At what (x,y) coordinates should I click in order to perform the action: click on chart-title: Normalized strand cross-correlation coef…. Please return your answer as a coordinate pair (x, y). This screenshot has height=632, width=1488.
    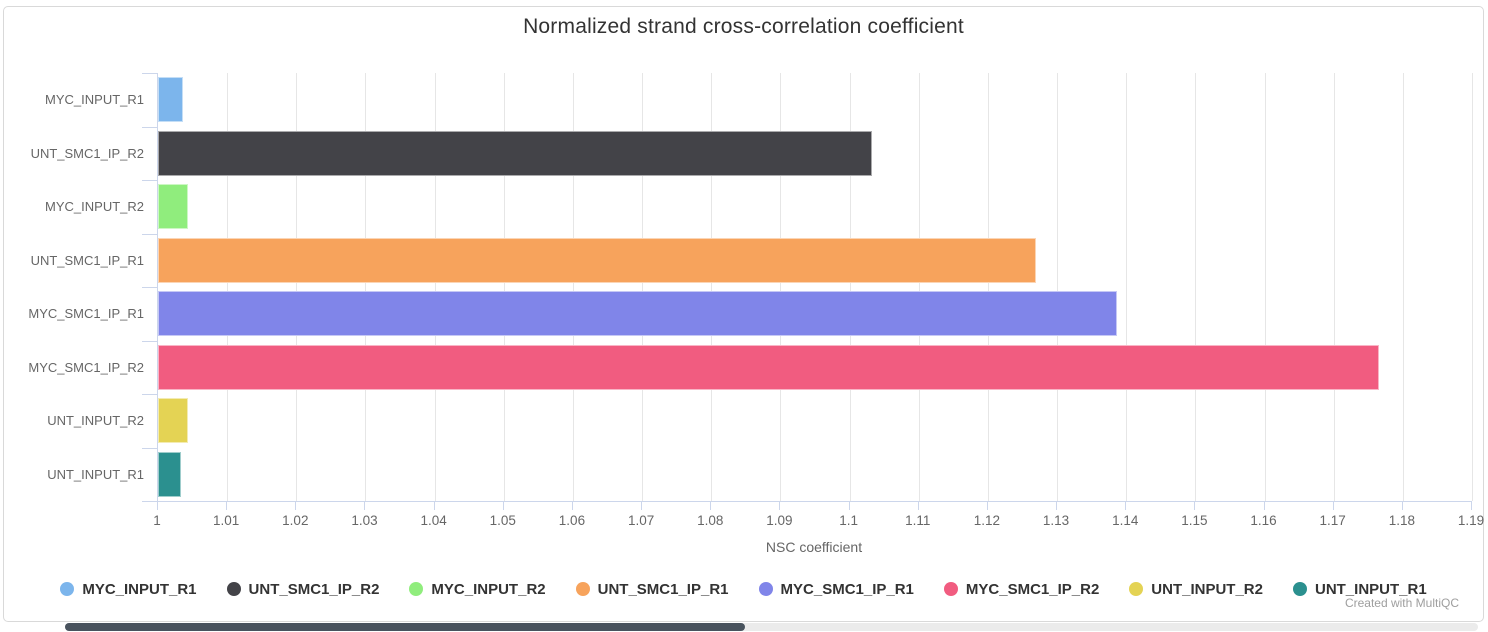
    Looking at the image, I should click on (743, 26).